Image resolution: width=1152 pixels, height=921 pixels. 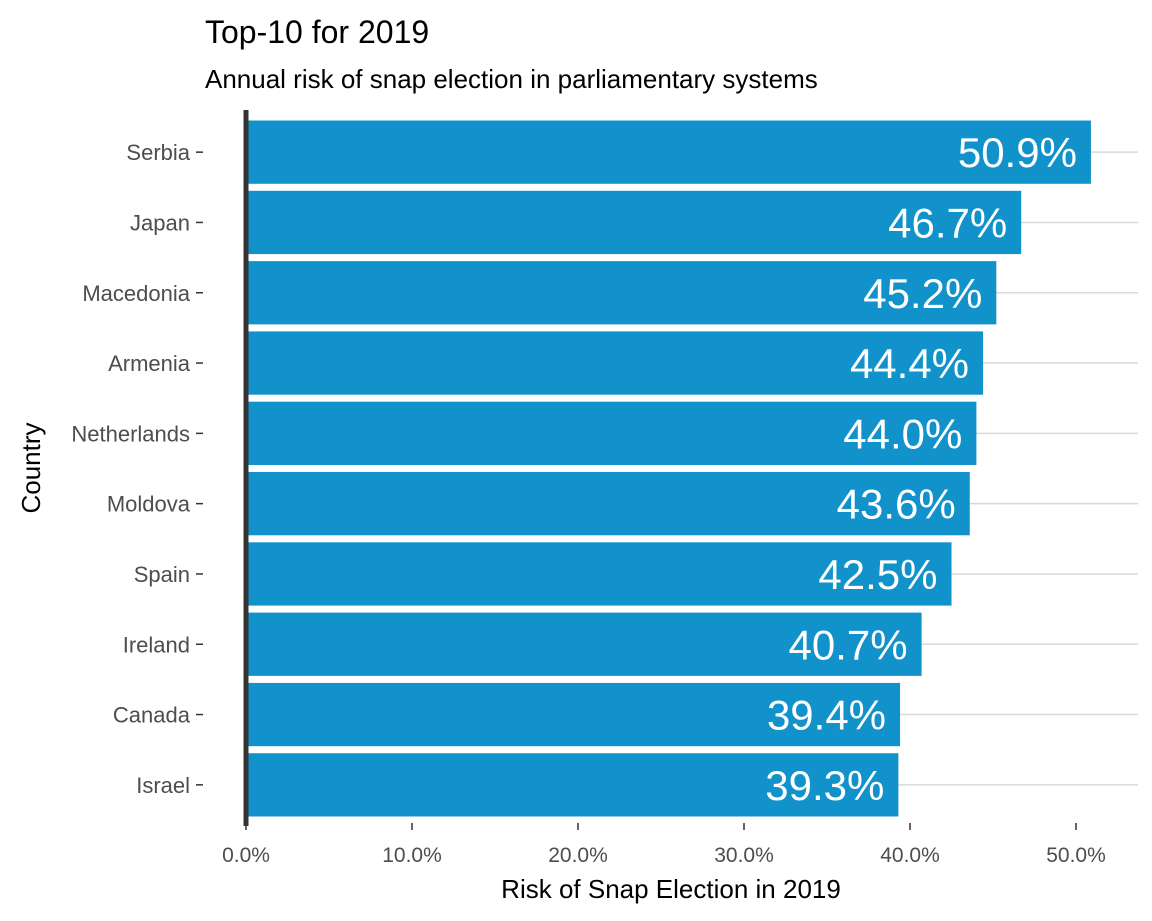 I want to click on y-tick-label: Israel, so click(x=163, y=785).